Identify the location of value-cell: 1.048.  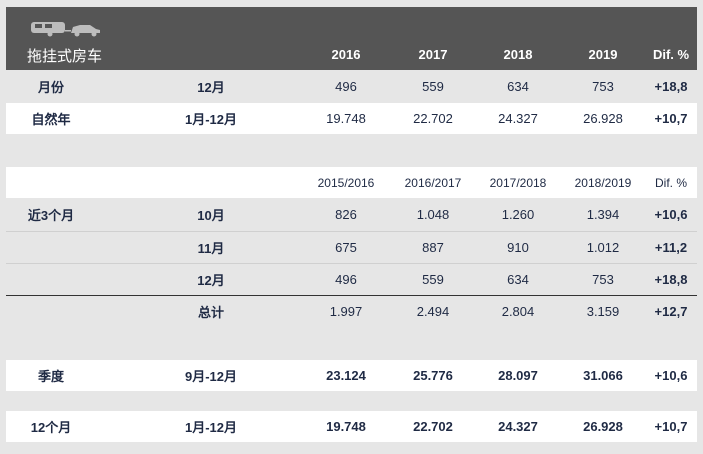
(433, 214).